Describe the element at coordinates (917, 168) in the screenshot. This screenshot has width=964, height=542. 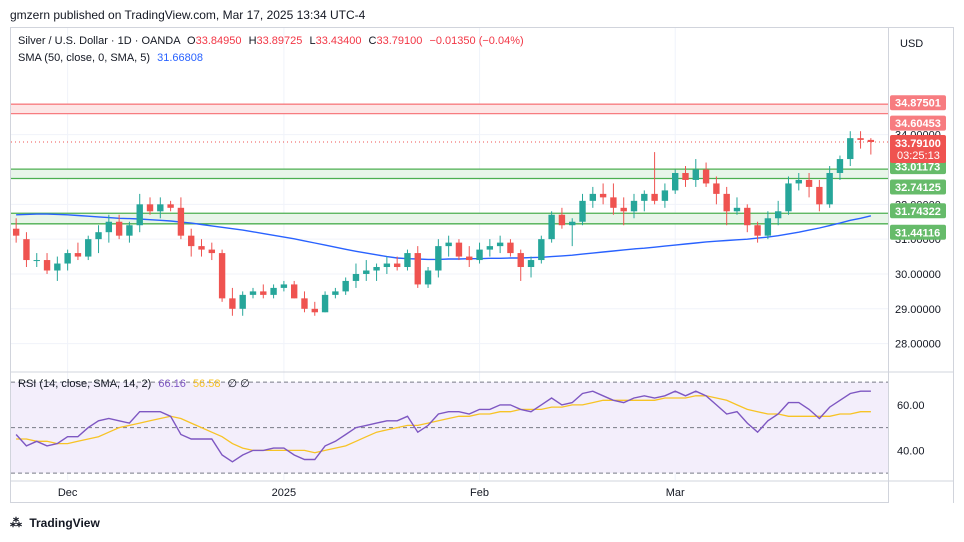
I see `zone-price-label: 33.01173` at that location.